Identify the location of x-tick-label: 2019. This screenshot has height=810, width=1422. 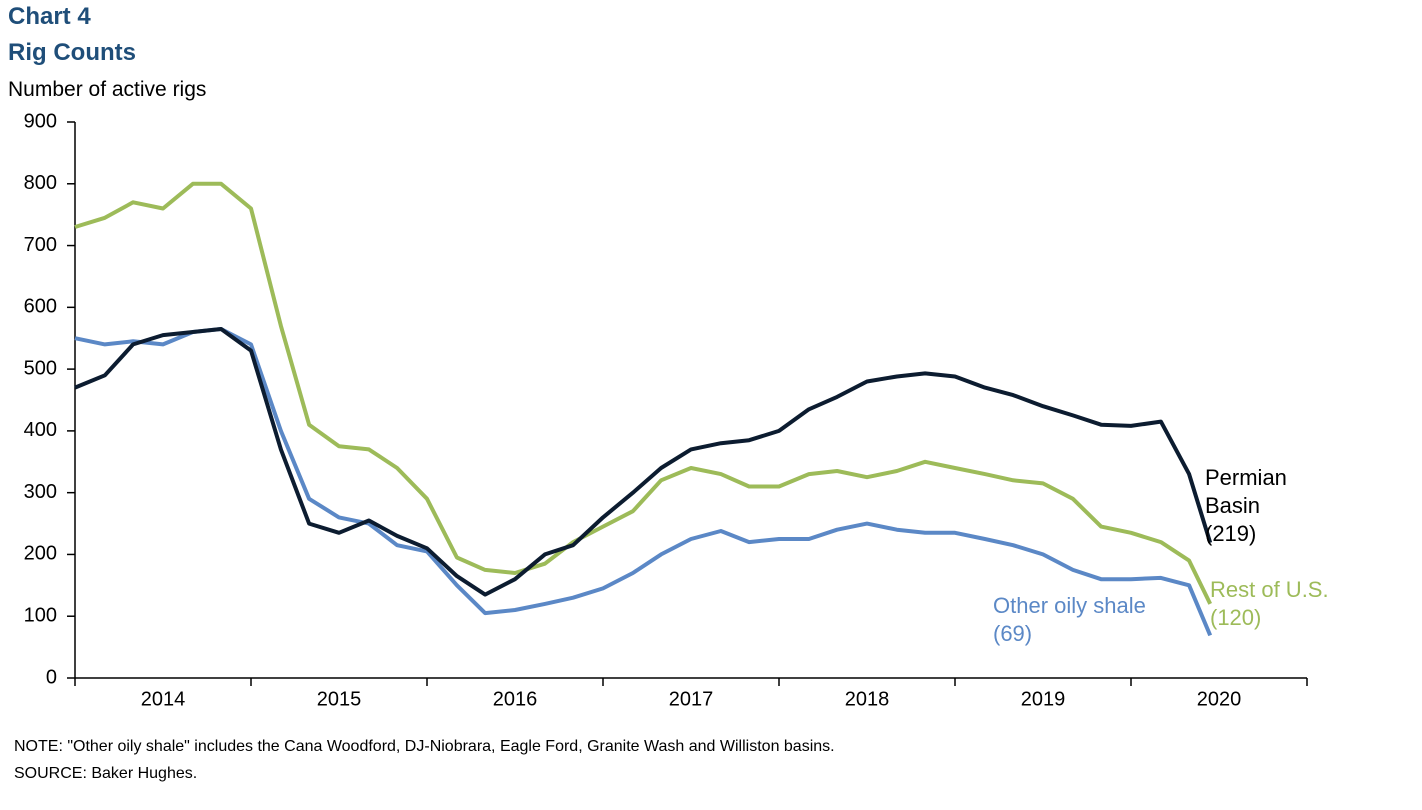
(1043, 699).